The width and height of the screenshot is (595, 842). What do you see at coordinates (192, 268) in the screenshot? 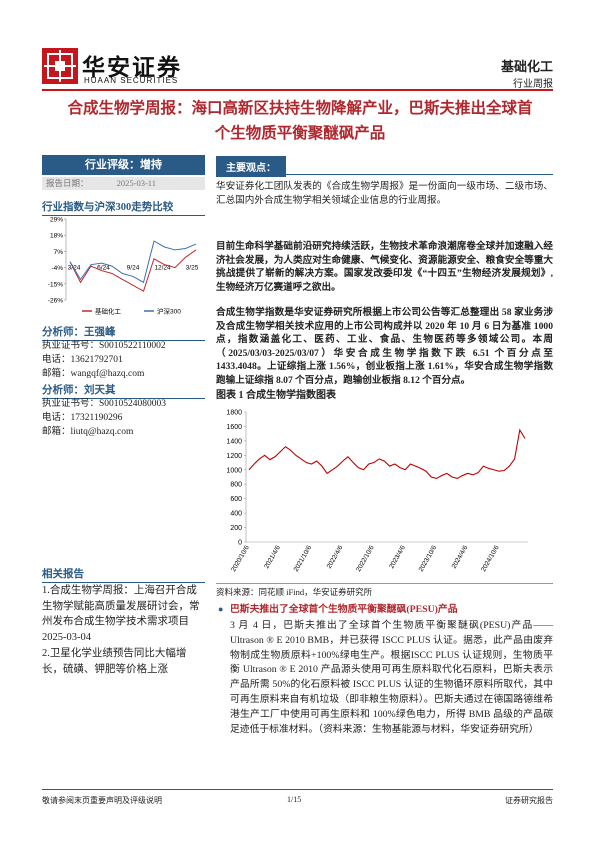
I see `x-tick-label: 3/25` at bounding box center [192, 268].